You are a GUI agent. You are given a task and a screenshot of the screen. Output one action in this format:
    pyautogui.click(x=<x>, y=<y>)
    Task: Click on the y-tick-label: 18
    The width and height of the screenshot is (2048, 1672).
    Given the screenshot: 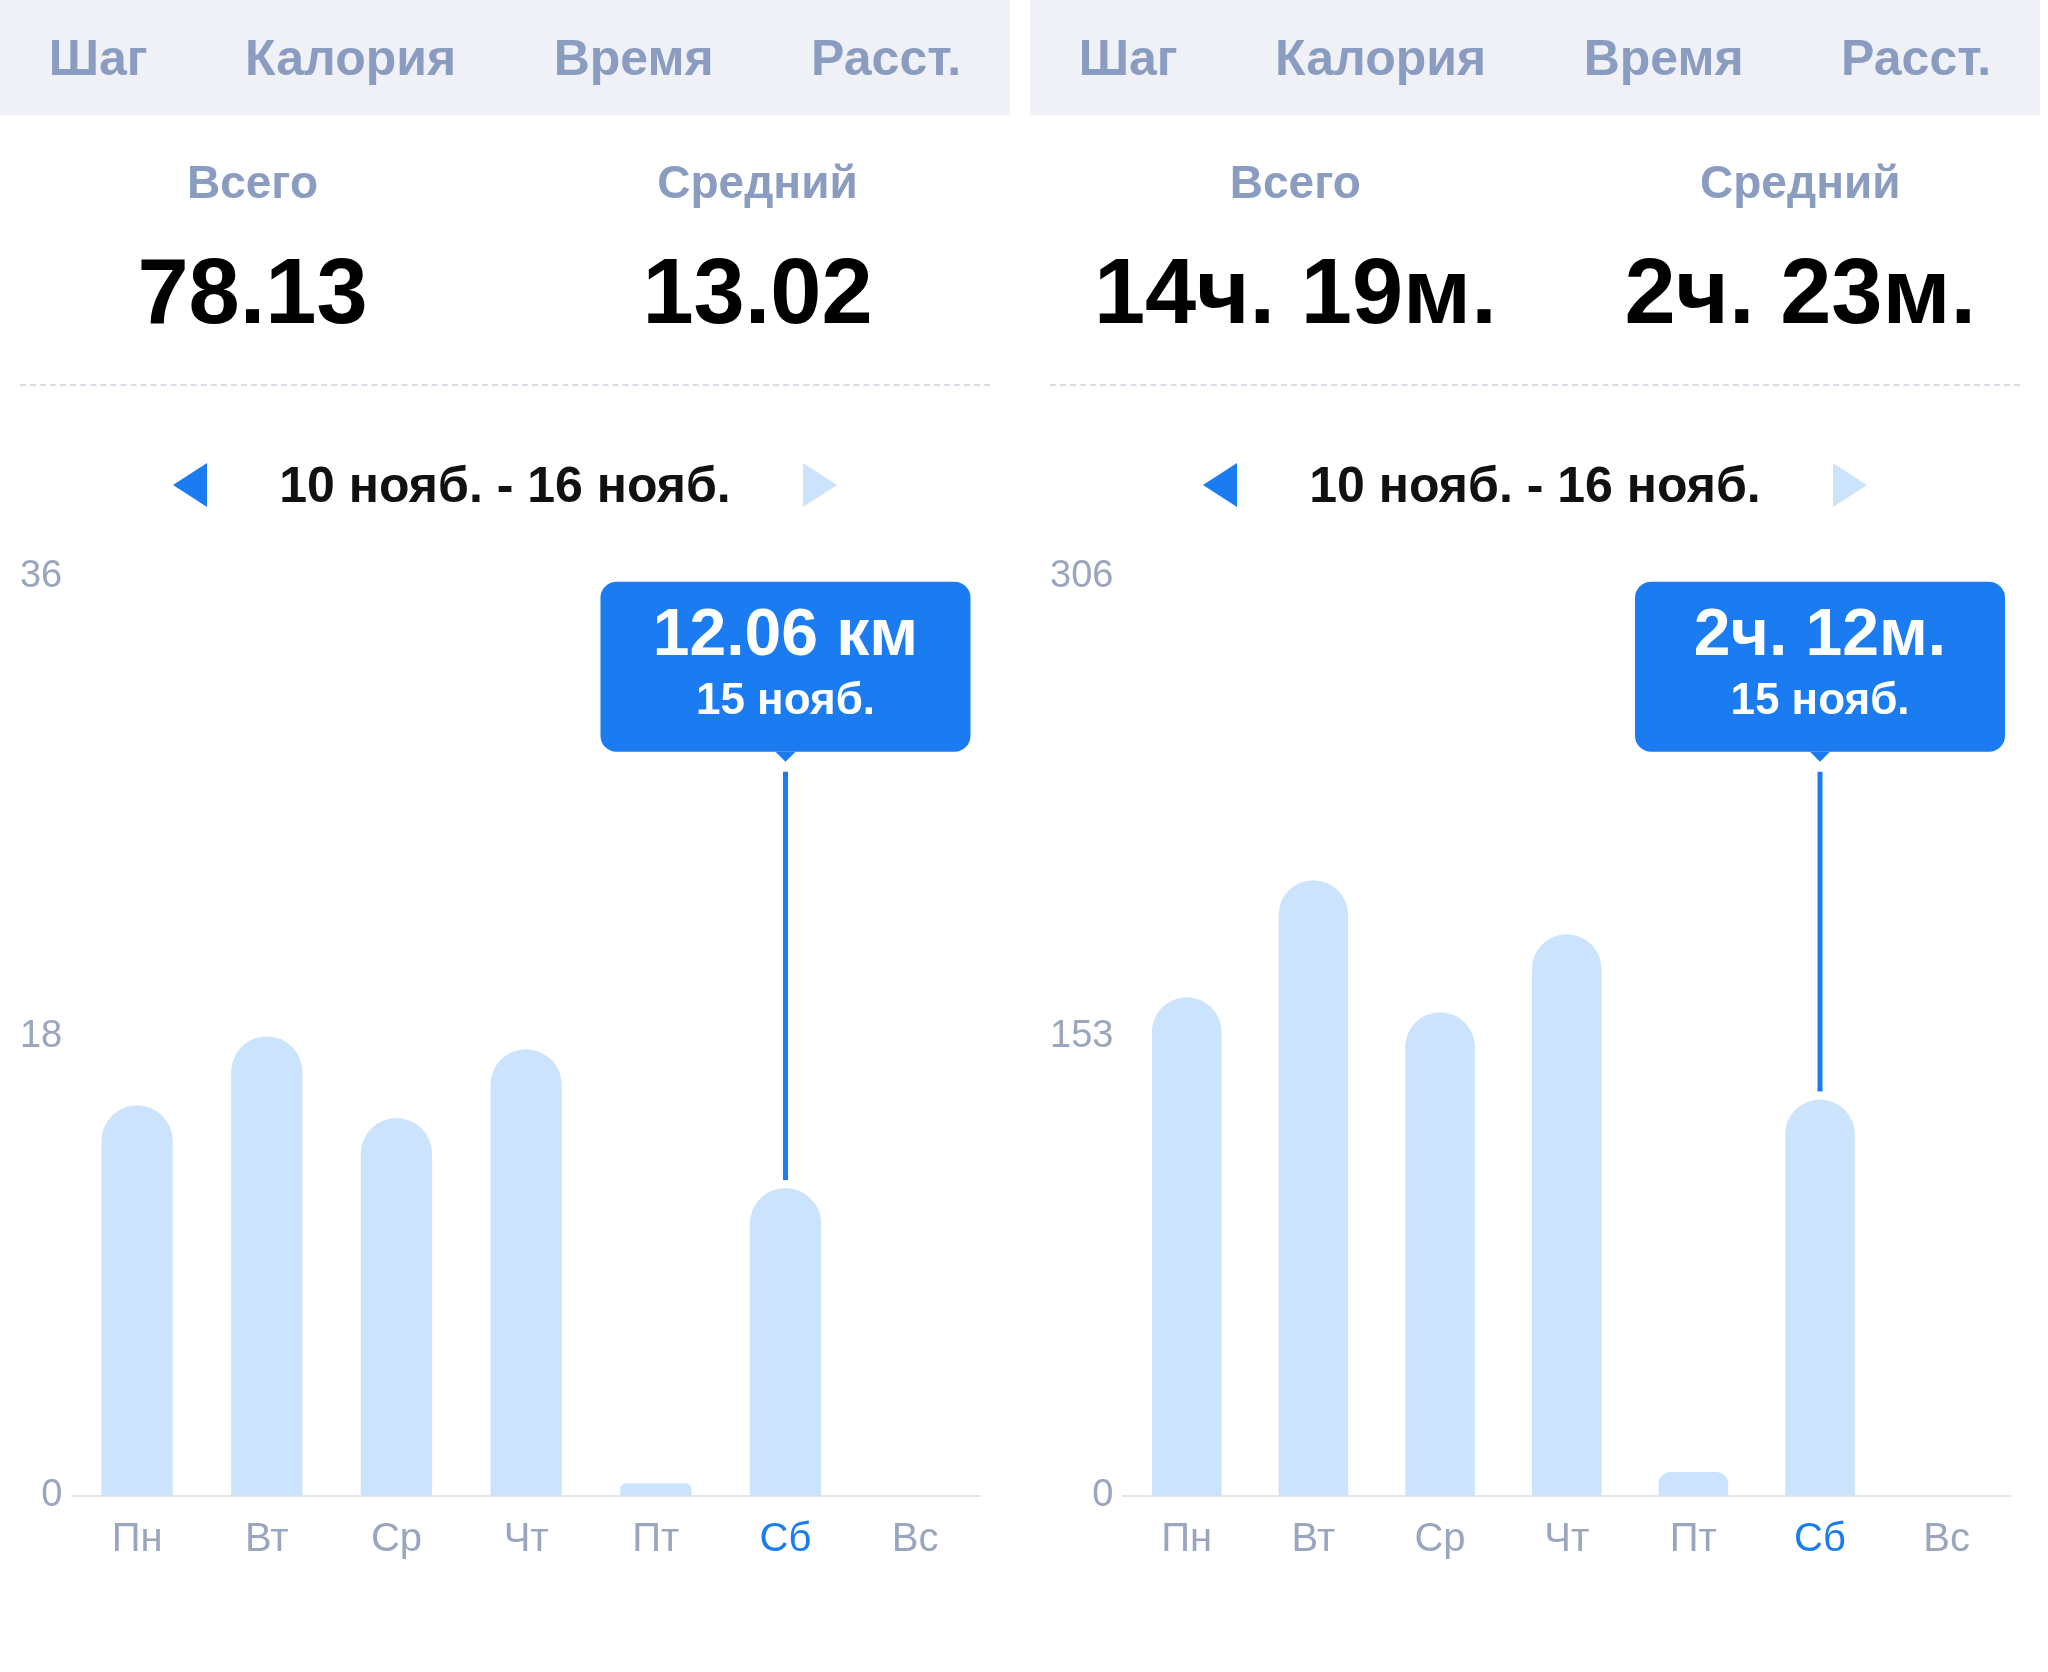 What is the action you would take?
    pyautogui.click(x=41, y=1033)
    